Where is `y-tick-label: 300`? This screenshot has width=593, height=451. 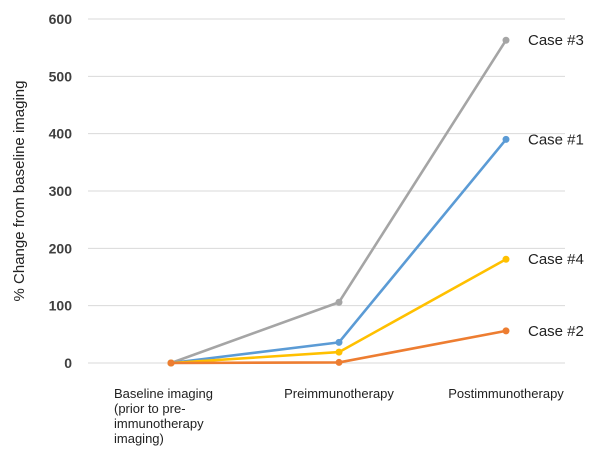 y-tick-label: 300 is located at coordinates (61, 191).